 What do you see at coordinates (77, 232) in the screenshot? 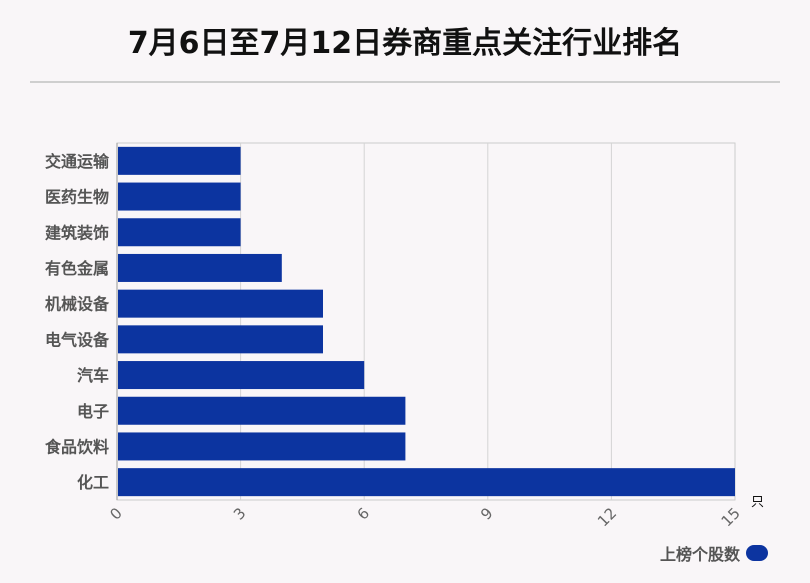
I see `y-category-label: 建筑装饰` at bounding box center [77, 232].